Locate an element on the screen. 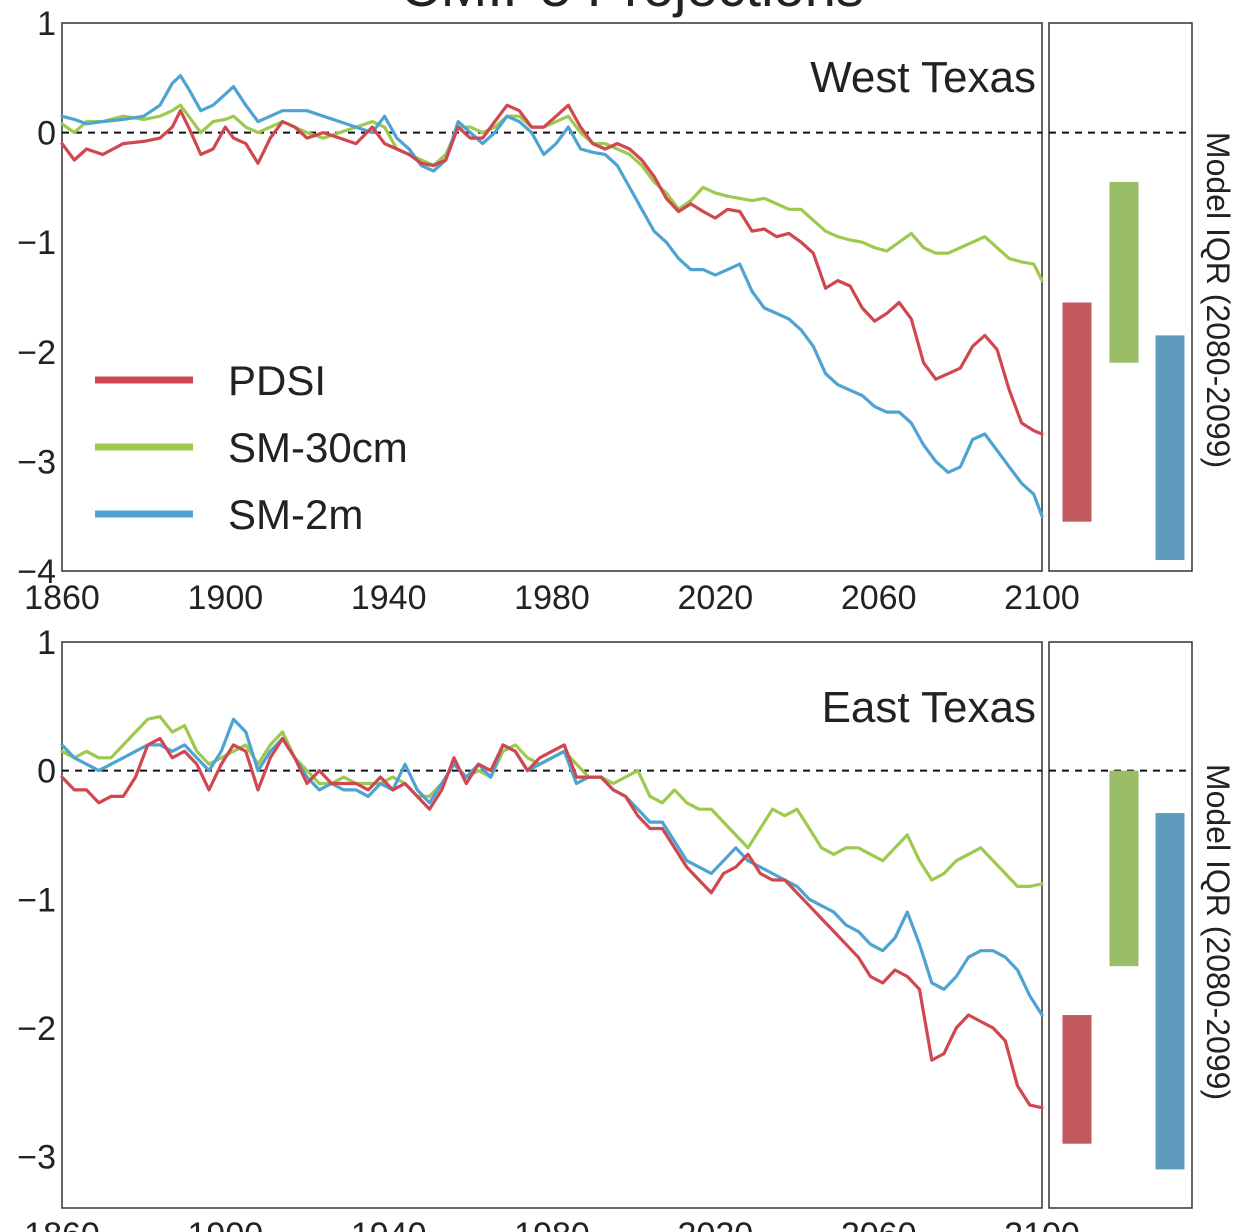 This screenshot has width=1248, height=1232. east-texas-y-tick-label: −1 is located at coordinates (36, 900).